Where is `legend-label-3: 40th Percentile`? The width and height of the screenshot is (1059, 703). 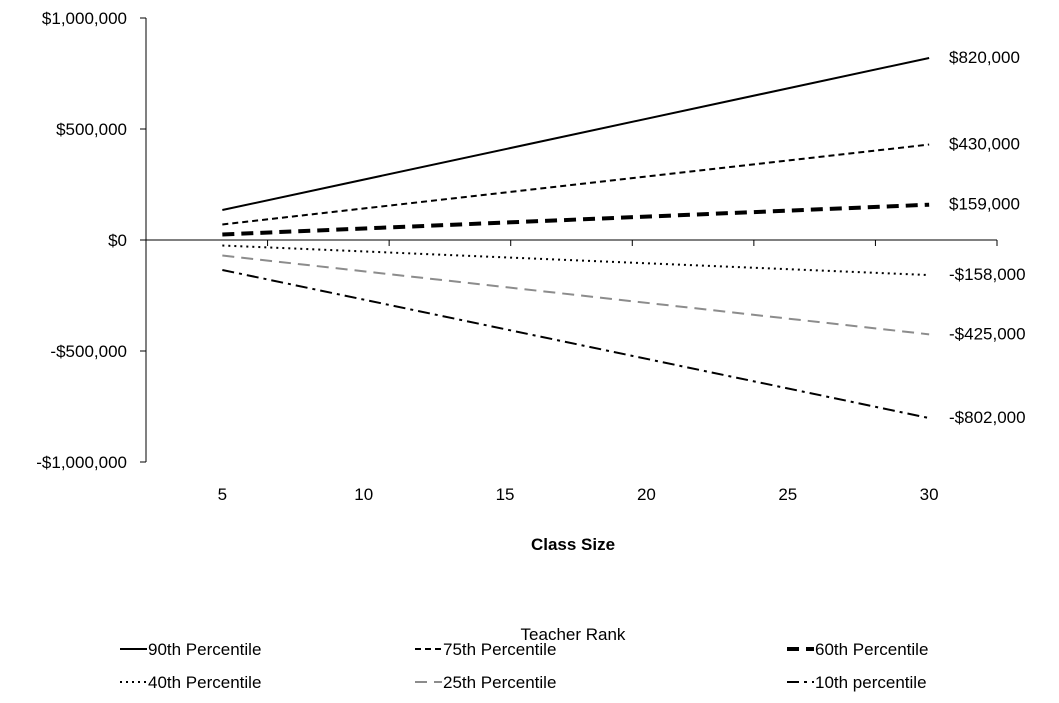
legend-label-3: 40th Percentile is located at coordinates (204, 682).